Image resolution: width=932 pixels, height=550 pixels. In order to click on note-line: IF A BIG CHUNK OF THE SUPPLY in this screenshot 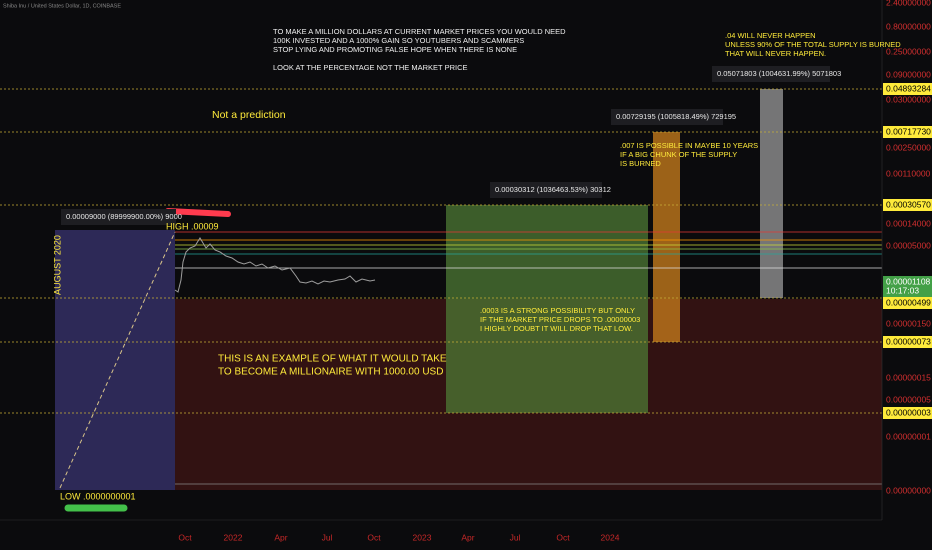, I will do `click(678, 154)`.